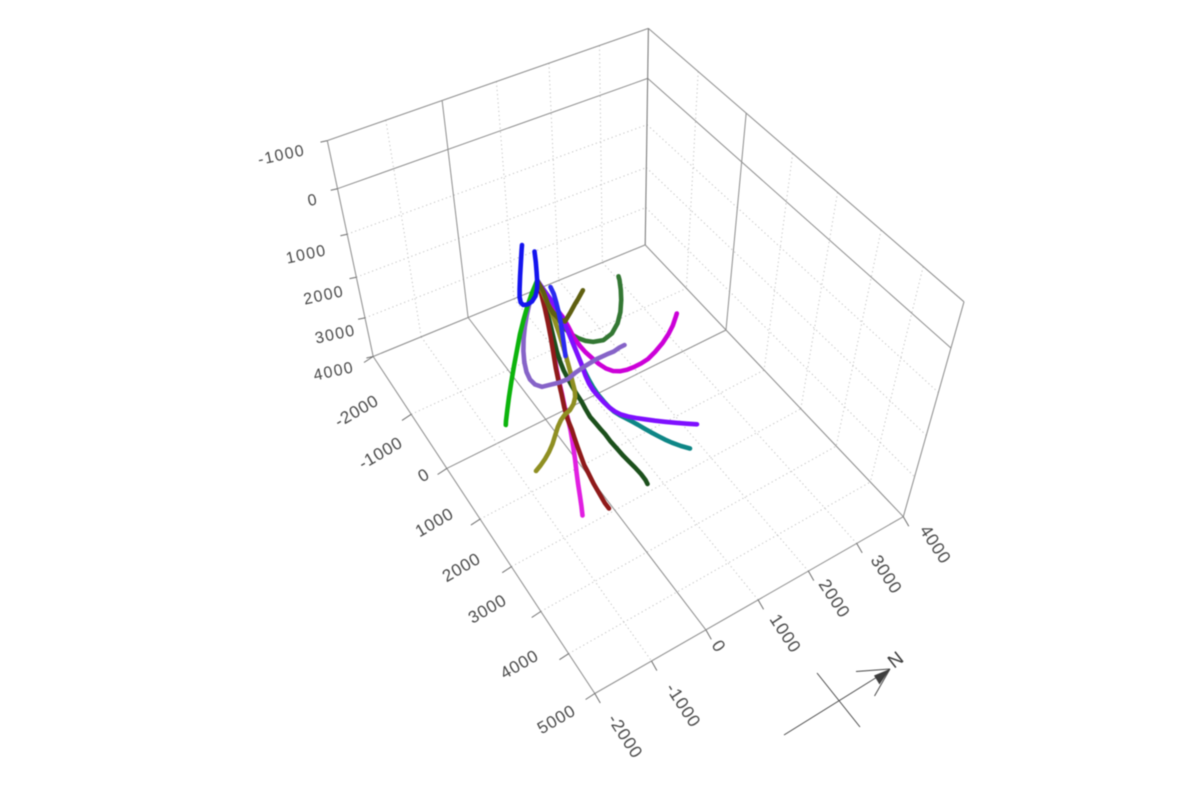  Describe the element at coordinates (556, 719) in the screenshot. I see `svg-text: 5000` at that location.